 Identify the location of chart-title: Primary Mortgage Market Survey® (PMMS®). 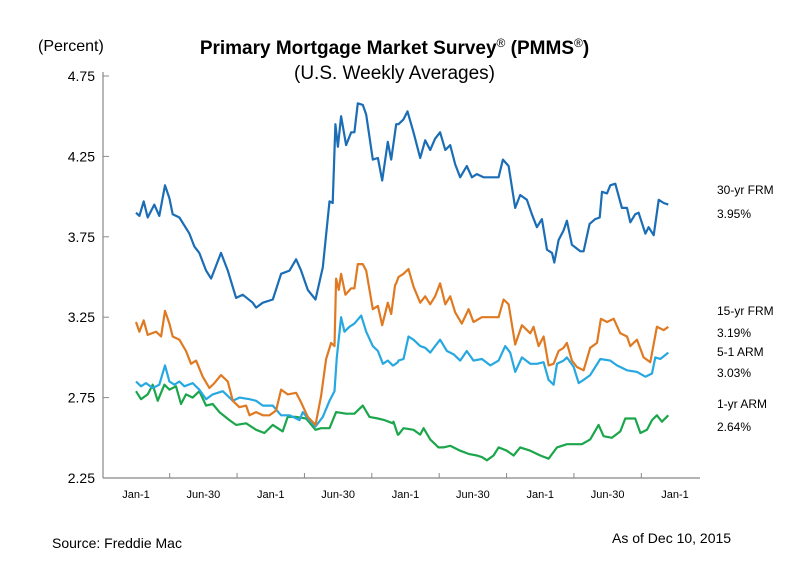
(394, 48).